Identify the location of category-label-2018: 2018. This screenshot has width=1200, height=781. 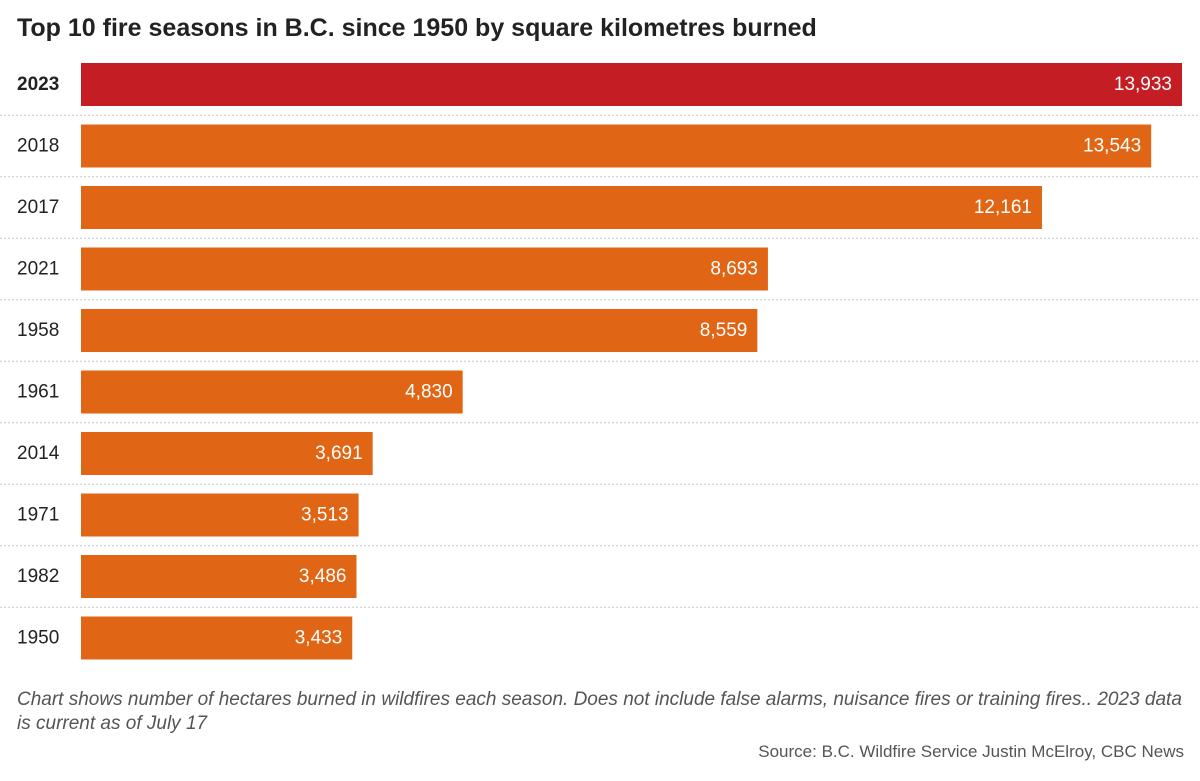
(38, 146).